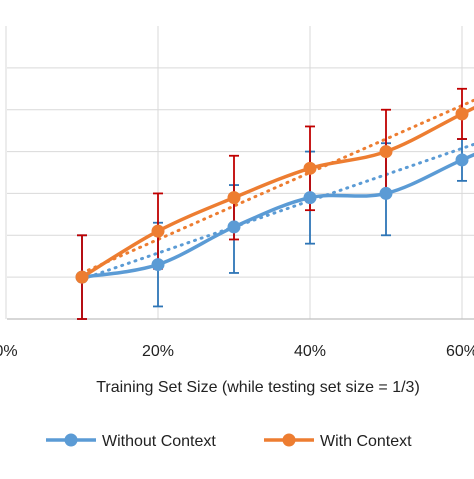  Describe the element at coordinates (237, 339) in the screenshot. I see `x-axis: 0% 20% 40% 60%` at that location.